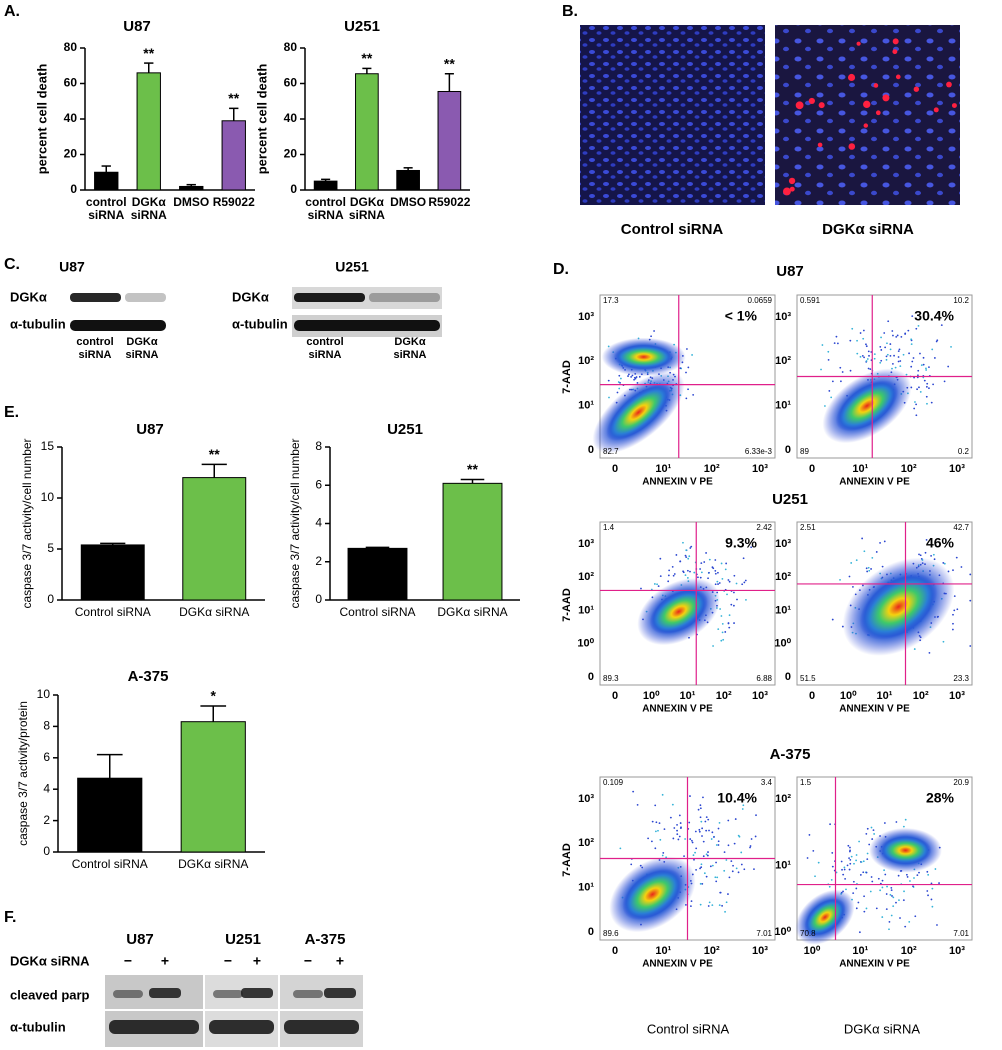 Image resolution: width=1002 pixels, height=1050 pixels. Describe the element at coordinates (961, 782) in the screenshot. I see `quadrant-value: 20.9` at that location.